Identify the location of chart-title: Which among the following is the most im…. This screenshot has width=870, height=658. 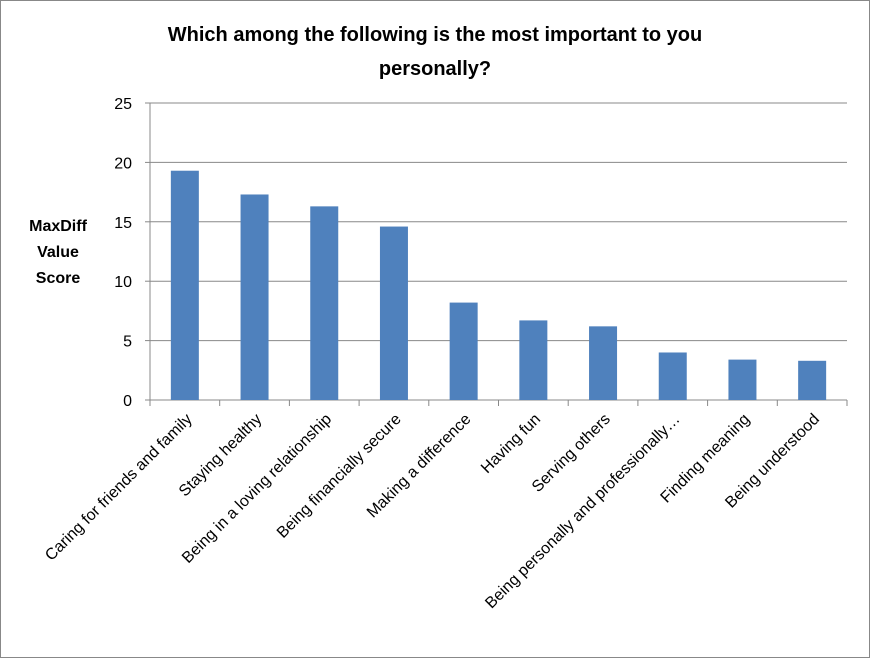
(435, 52).